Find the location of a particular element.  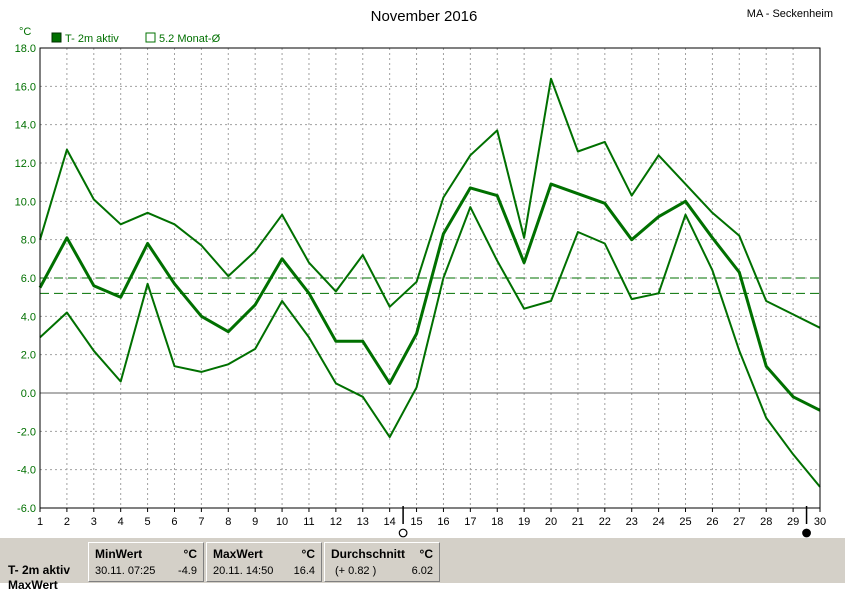

stats-row-label: T- 2m aktiv is located at coordinates (39, 570).